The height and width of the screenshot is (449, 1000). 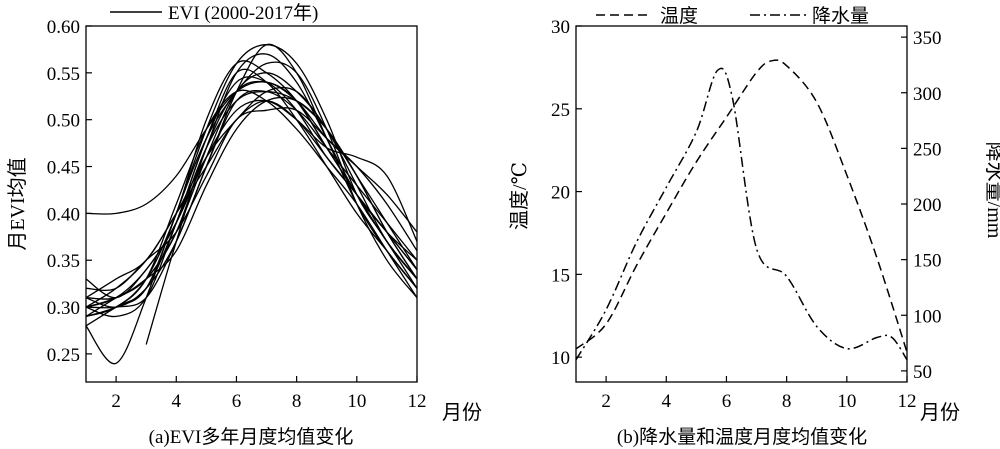 I want to click on panel-b-x-tick-label: 8, so click(x=787, y=401).